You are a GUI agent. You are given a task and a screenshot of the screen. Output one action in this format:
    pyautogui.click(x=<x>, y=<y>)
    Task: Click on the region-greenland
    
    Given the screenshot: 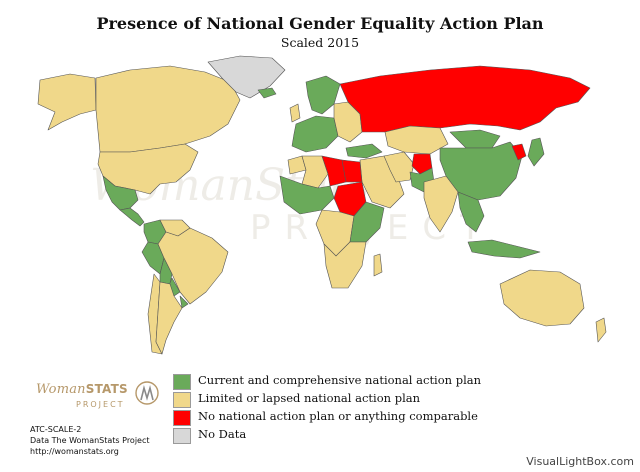 What is the action you would take?
    pyautogui.click(x=246, y=77)
    